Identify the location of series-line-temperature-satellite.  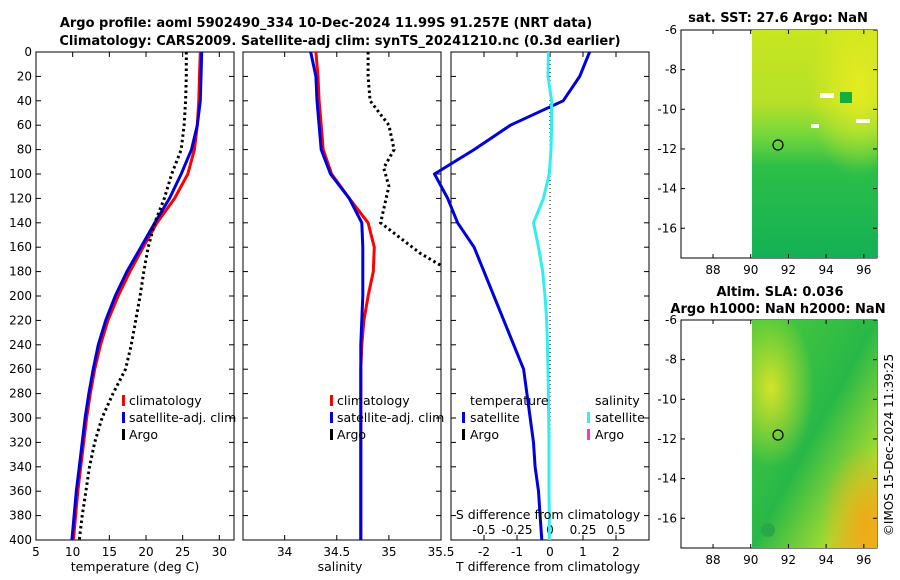
(512, 296).